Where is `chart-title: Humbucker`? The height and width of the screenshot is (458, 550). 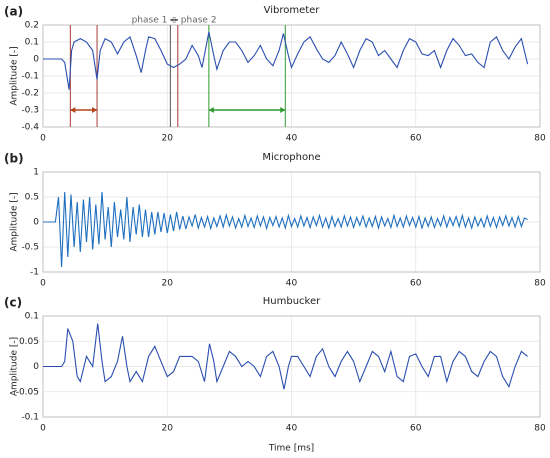 chart-title: Humbucker is located at coordinates (292, 301).